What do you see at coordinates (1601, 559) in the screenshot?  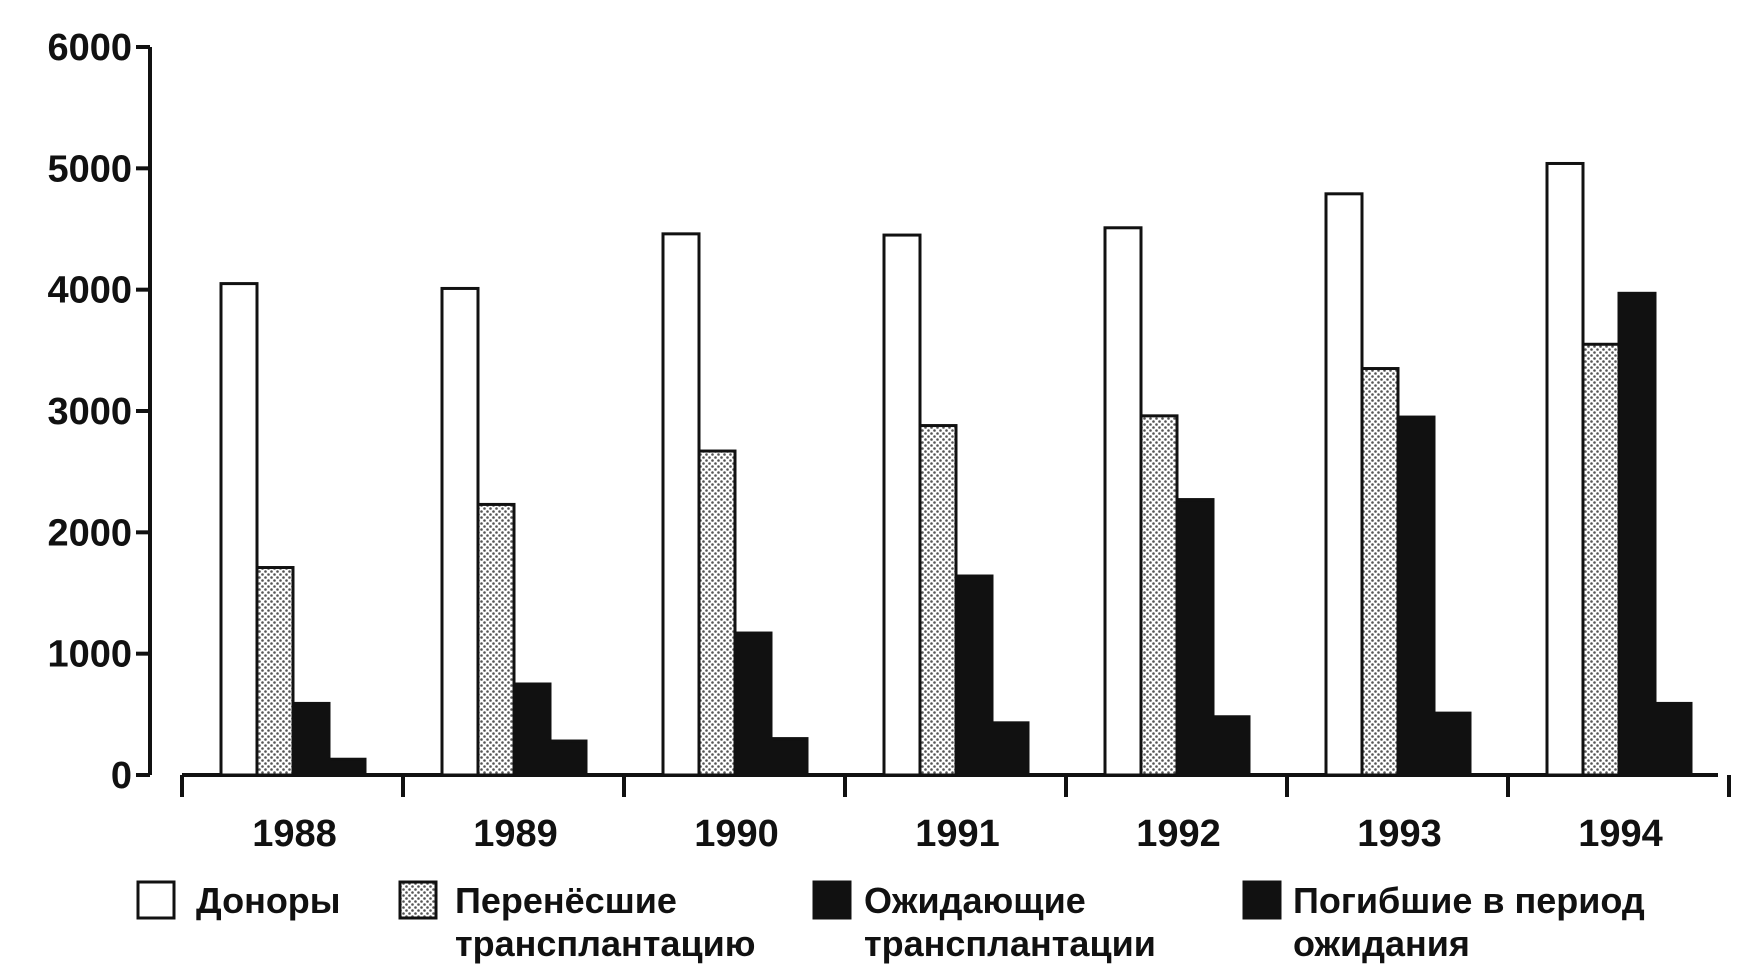 I see `bar-2-1994` at bounding box center [1601, 559].